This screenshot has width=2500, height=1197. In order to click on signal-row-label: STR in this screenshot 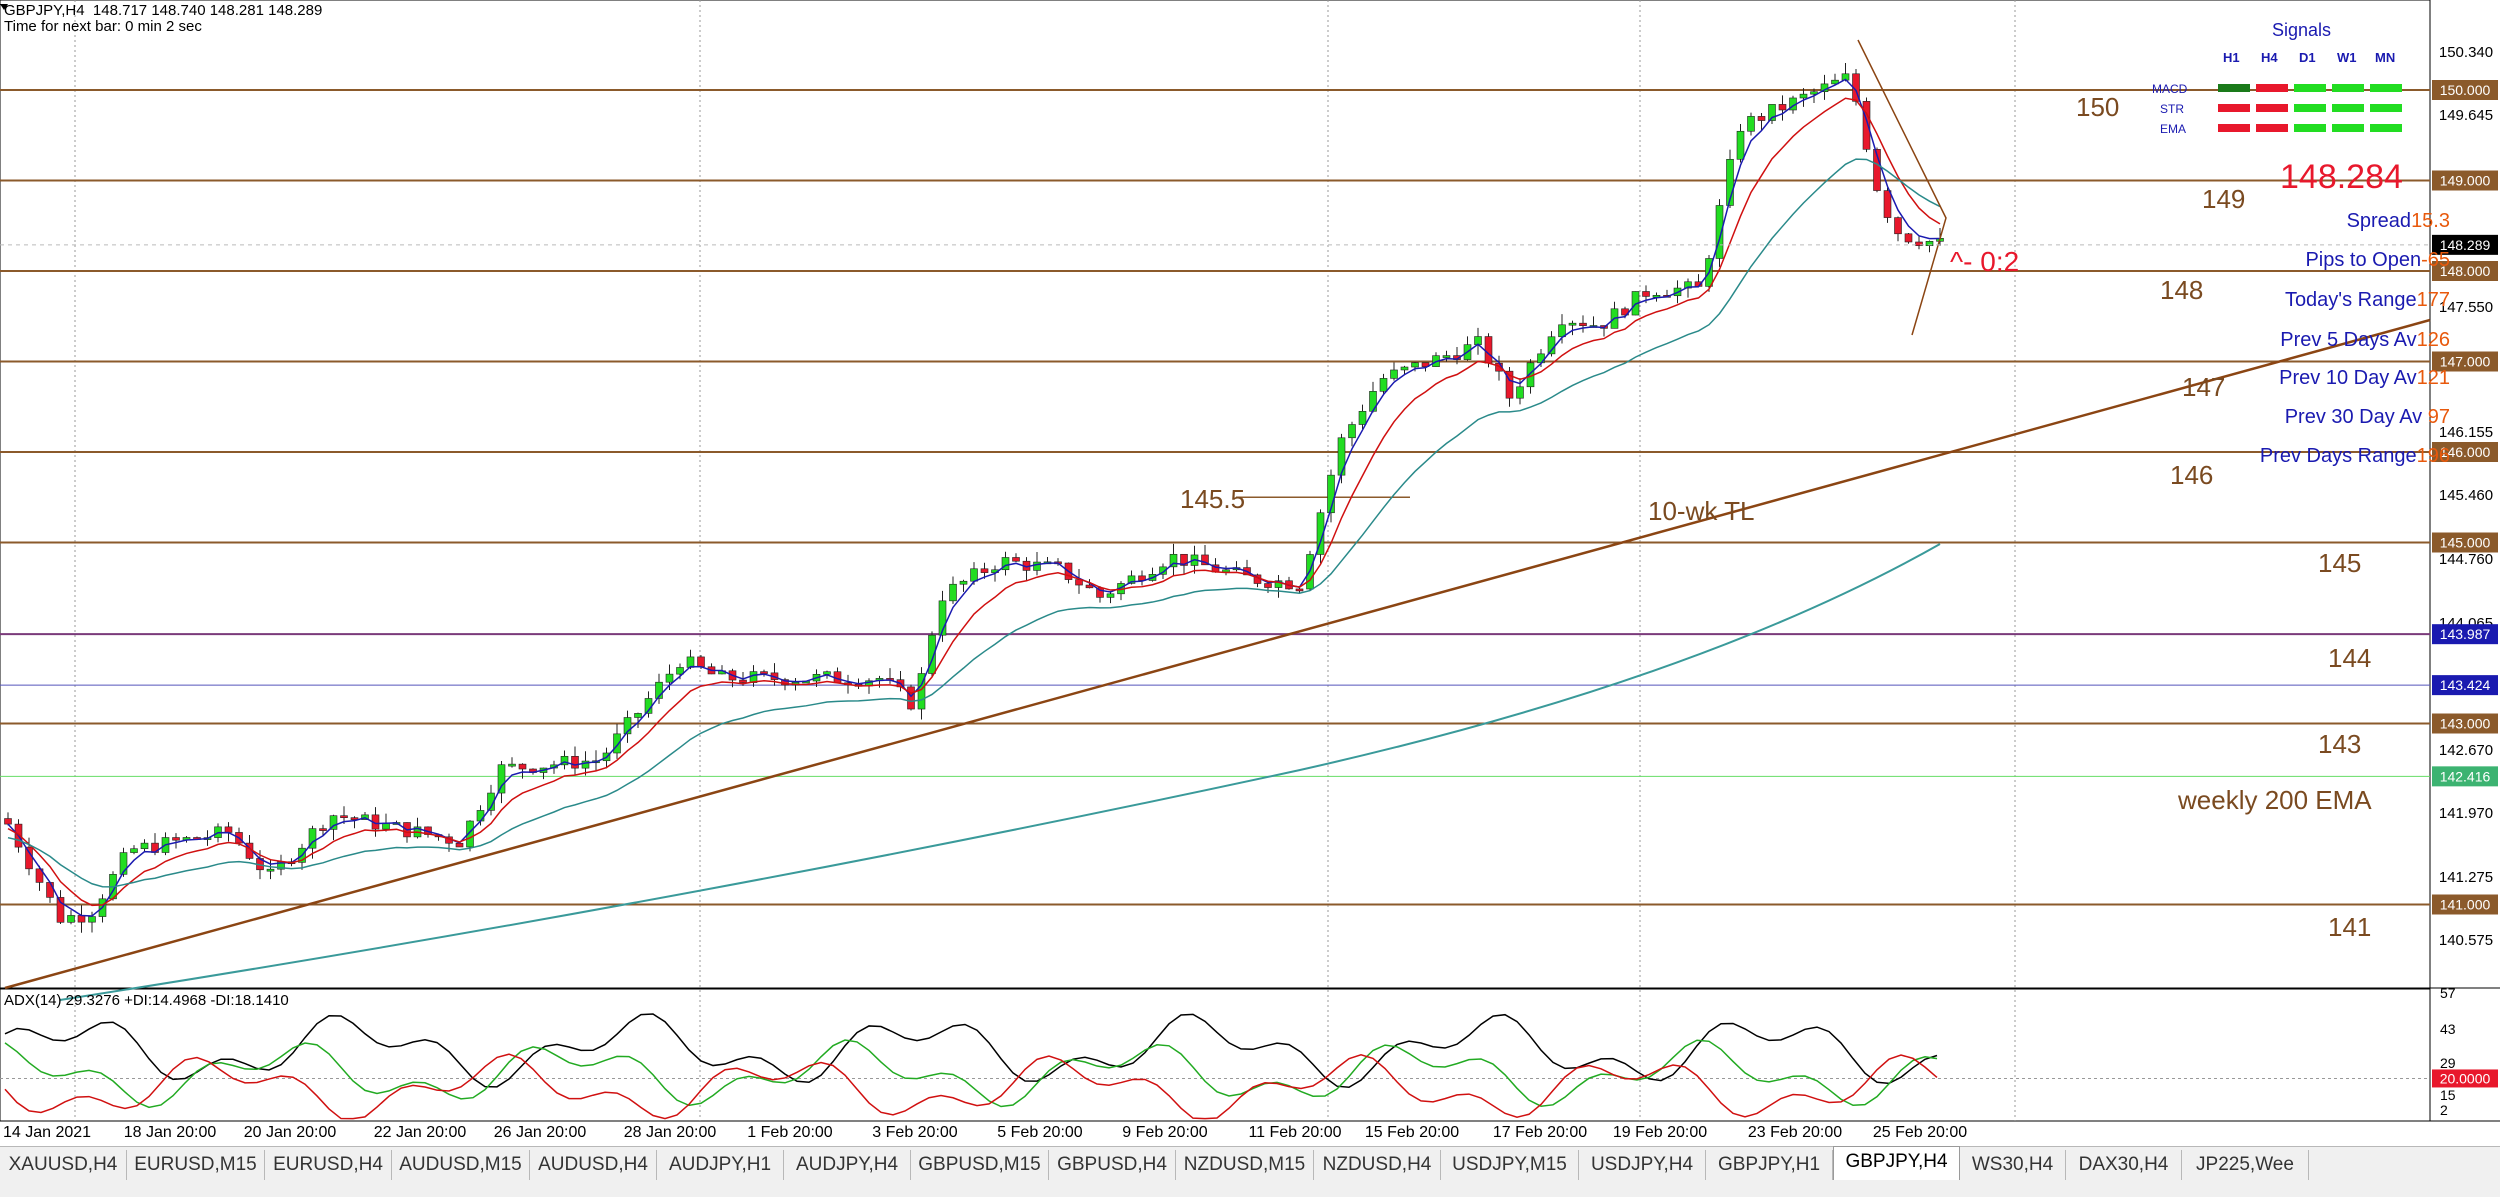, I will do `click(2172, 109)`.